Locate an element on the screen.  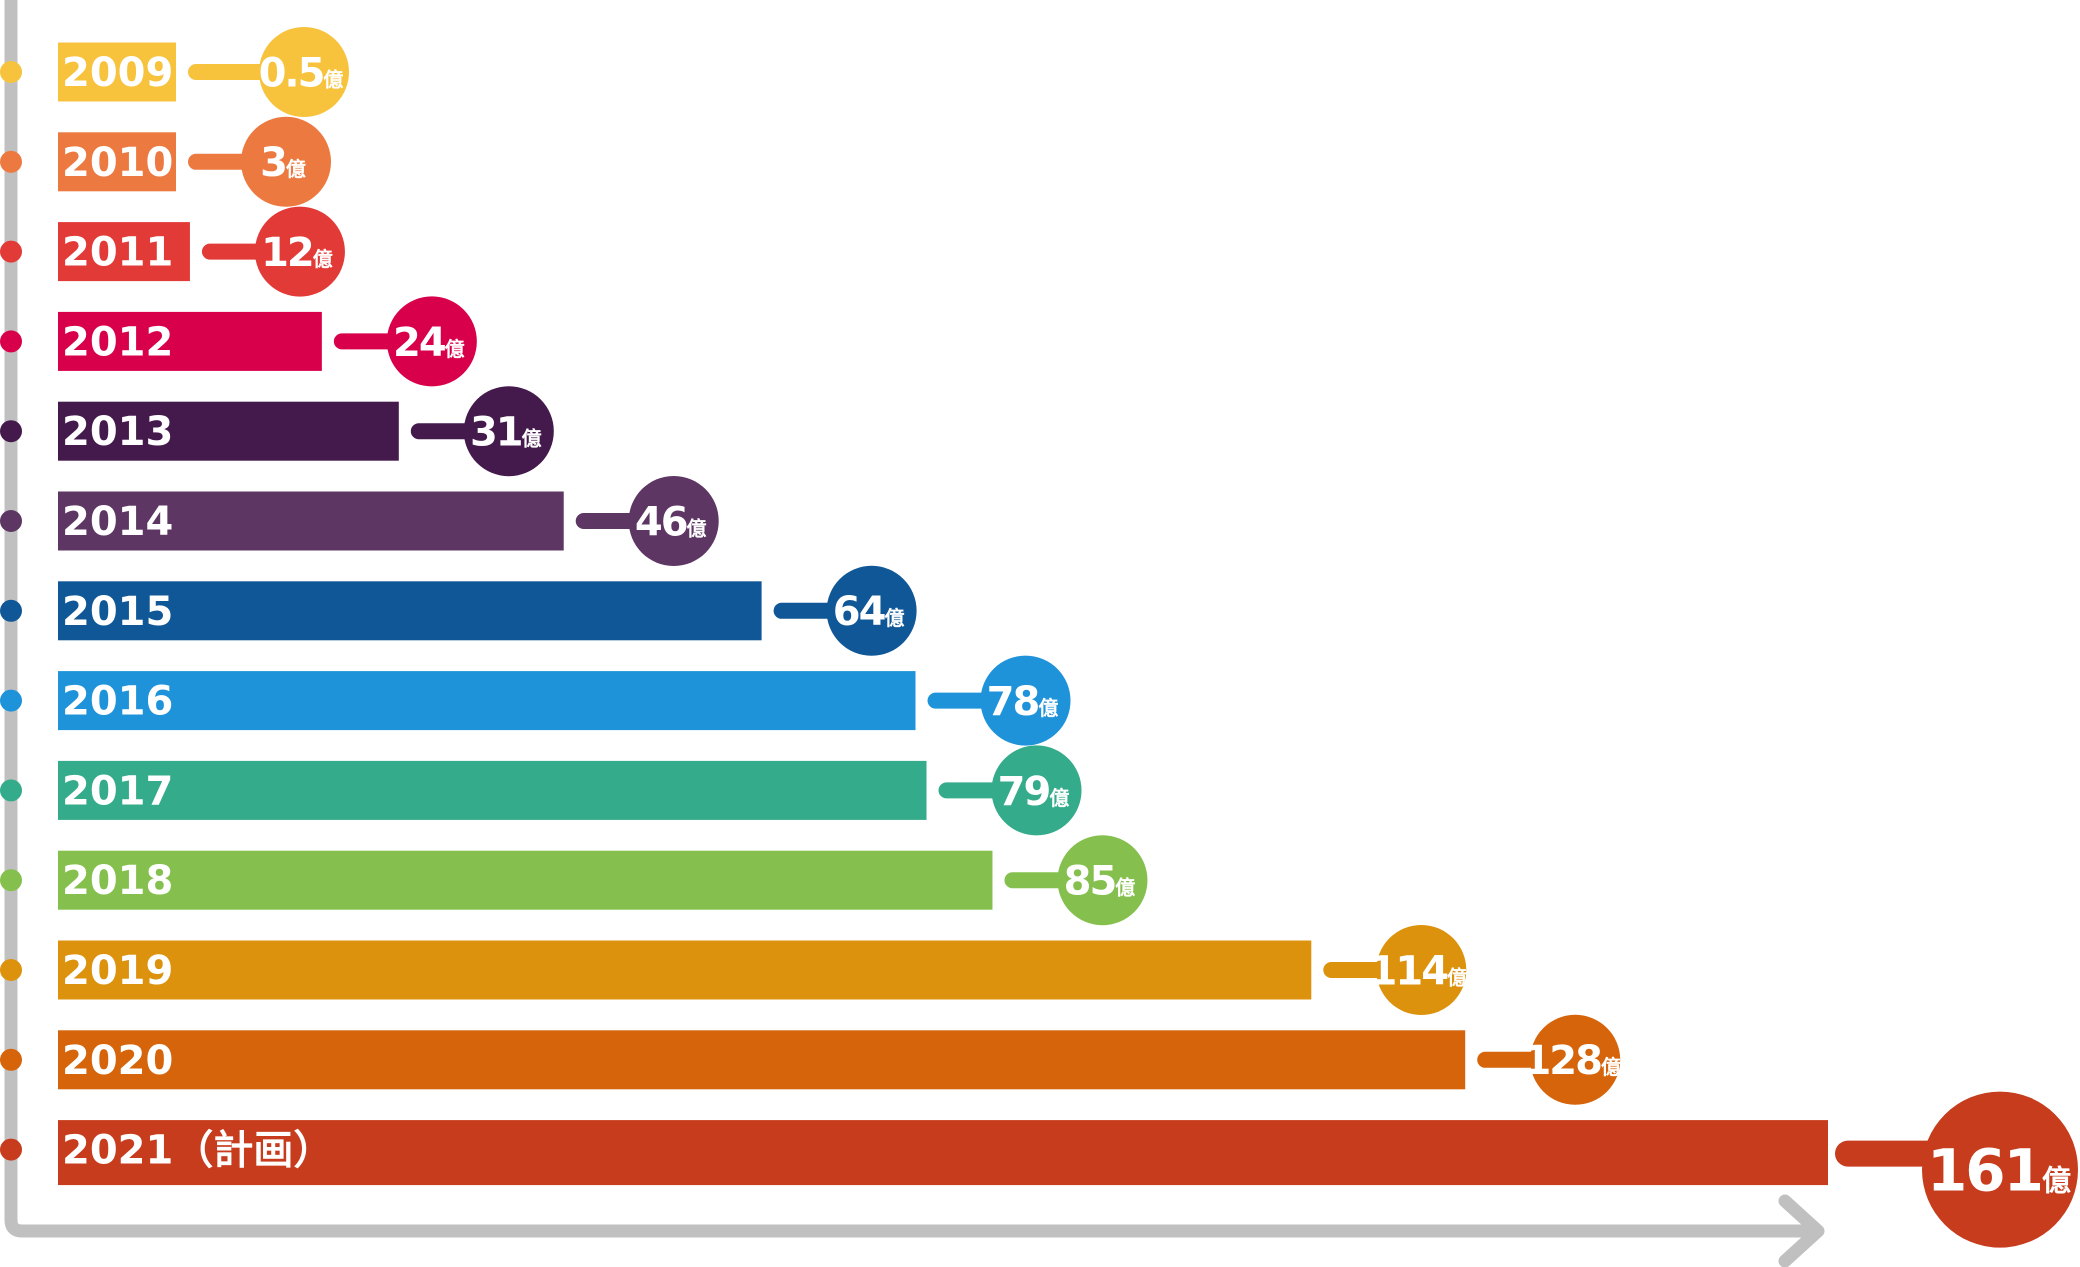
bar-group-8: 2016 78億 is located at coordinates (535, 700).